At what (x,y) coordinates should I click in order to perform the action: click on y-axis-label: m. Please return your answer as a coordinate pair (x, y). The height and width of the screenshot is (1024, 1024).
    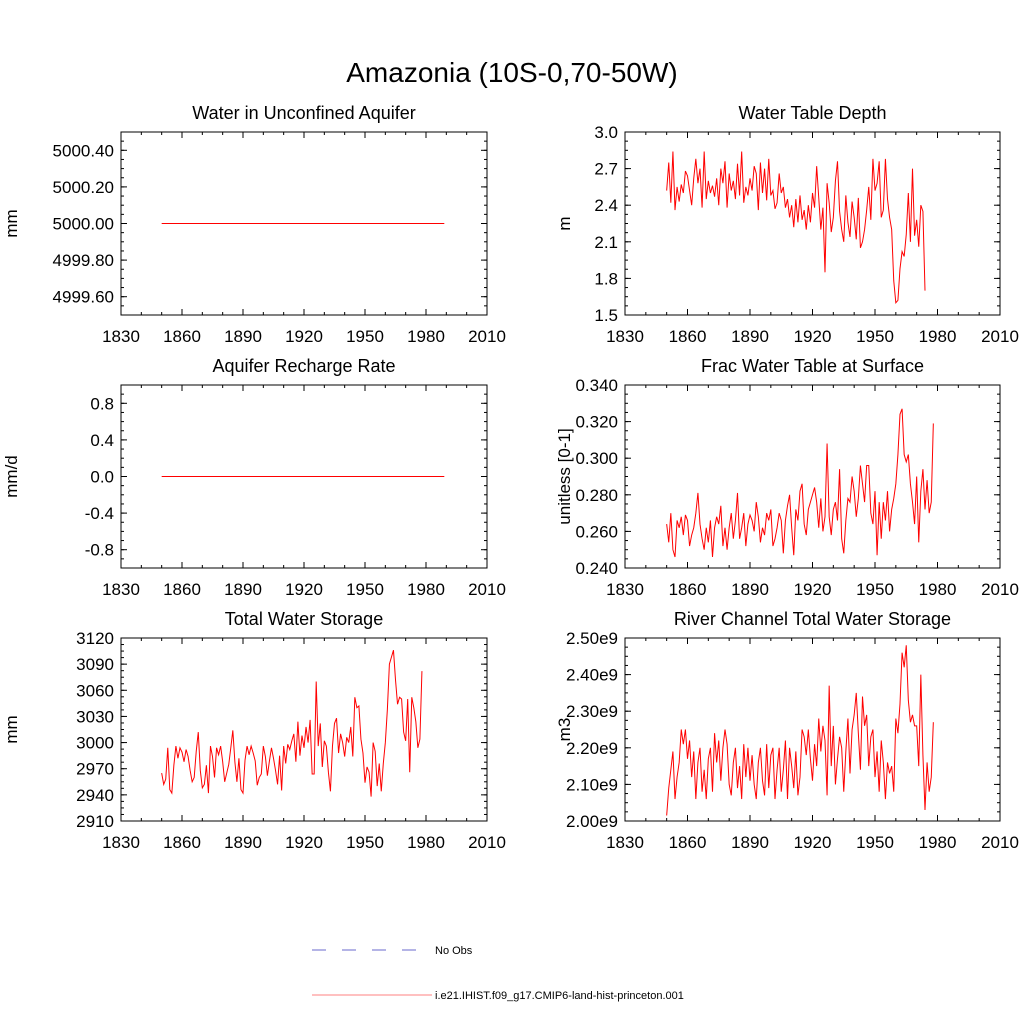
    Looking at the image, I should click on (564, 223).